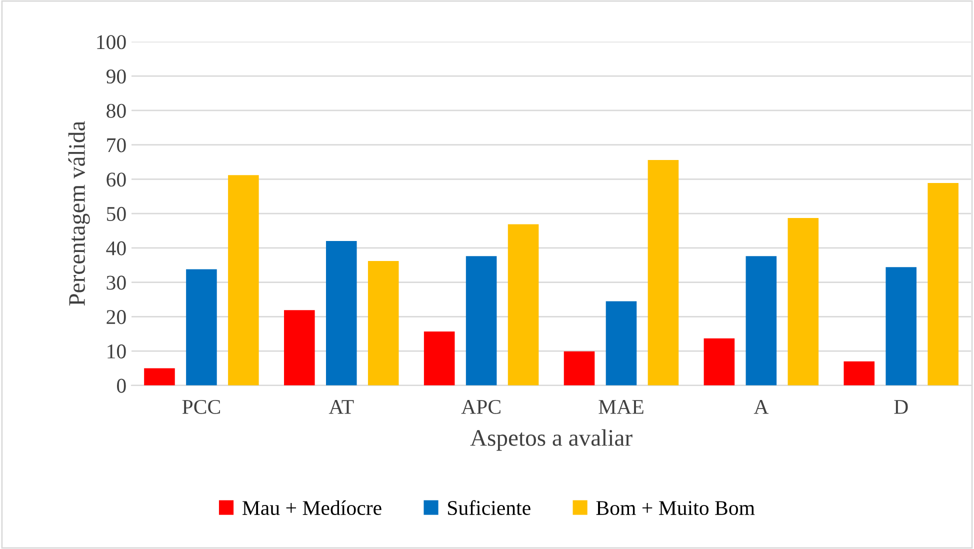 The image size is (974, 549). I want to click on y-tick-label: 100, so click(111, 42).